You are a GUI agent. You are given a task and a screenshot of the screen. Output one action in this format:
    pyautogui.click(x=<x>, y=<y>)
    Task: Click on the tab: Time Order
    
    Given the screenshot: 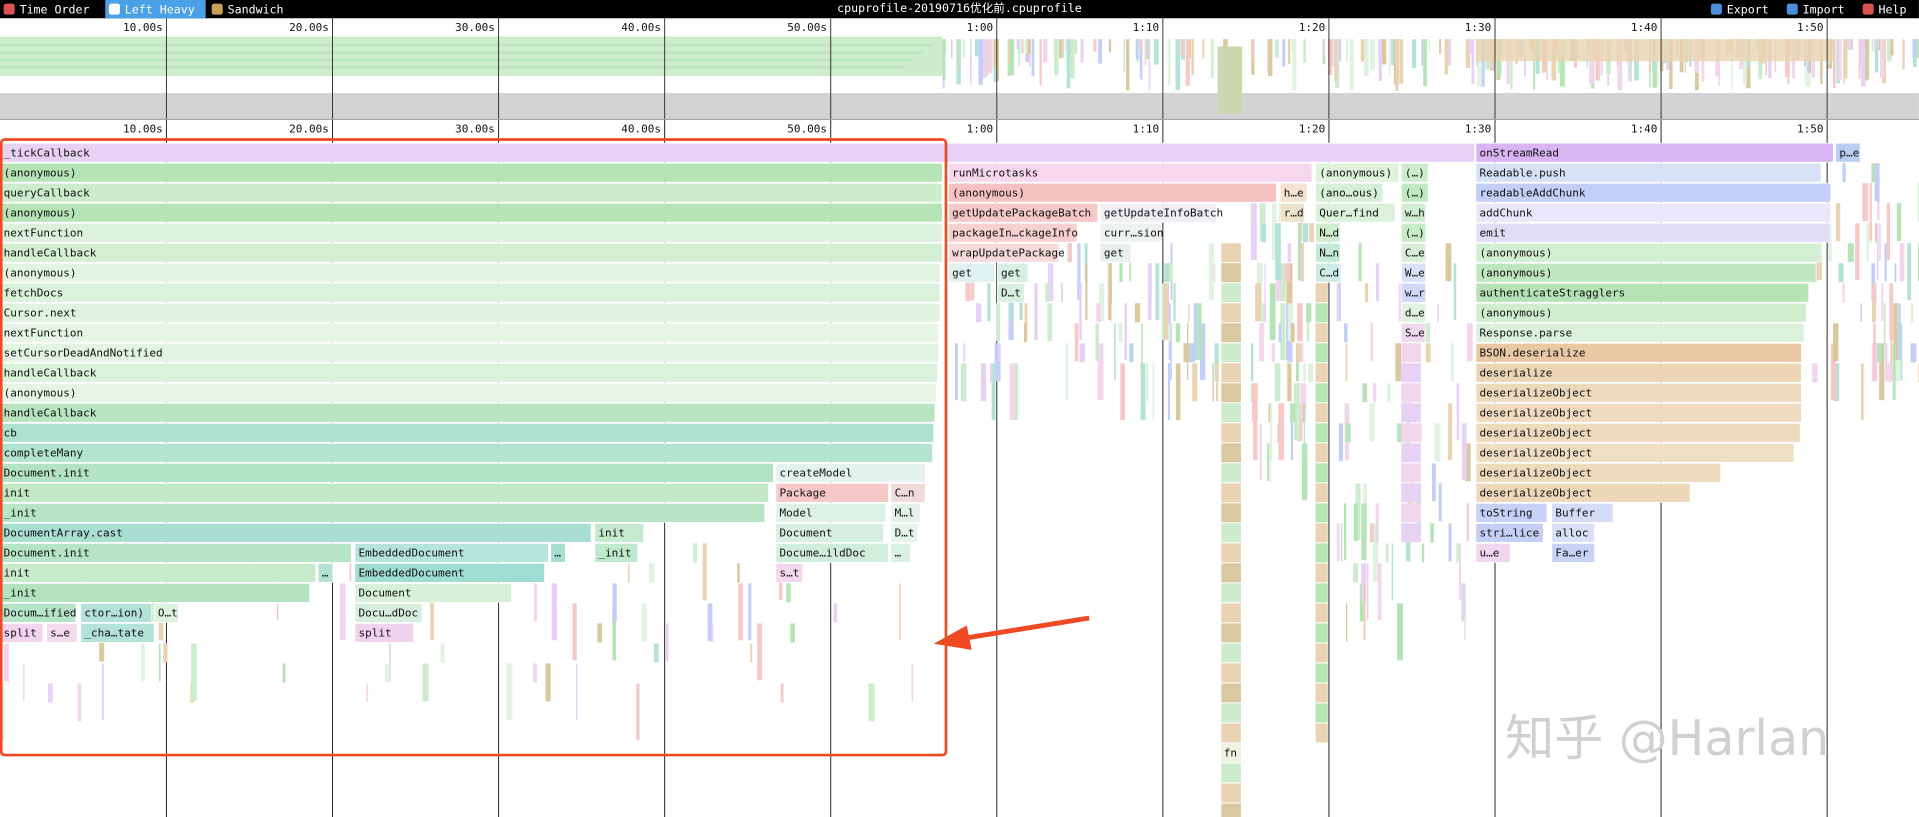 What is the action you would take?
    pyautogui.click(x=55, y=9)
    